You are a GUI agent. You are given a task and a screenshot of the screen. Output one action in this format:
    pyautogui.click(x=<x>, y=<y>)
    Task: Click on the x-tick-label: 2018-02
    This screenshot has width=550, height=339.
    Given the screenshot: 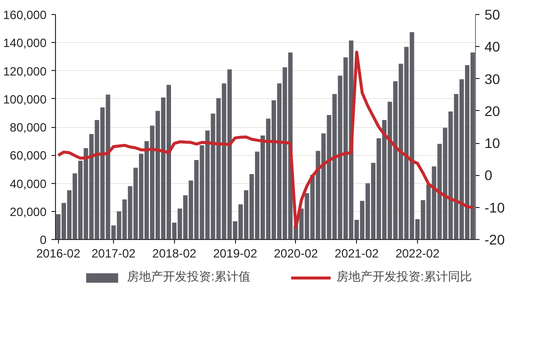 What is the action you would take?
    pyautogui.click(x=174, y=253)
    